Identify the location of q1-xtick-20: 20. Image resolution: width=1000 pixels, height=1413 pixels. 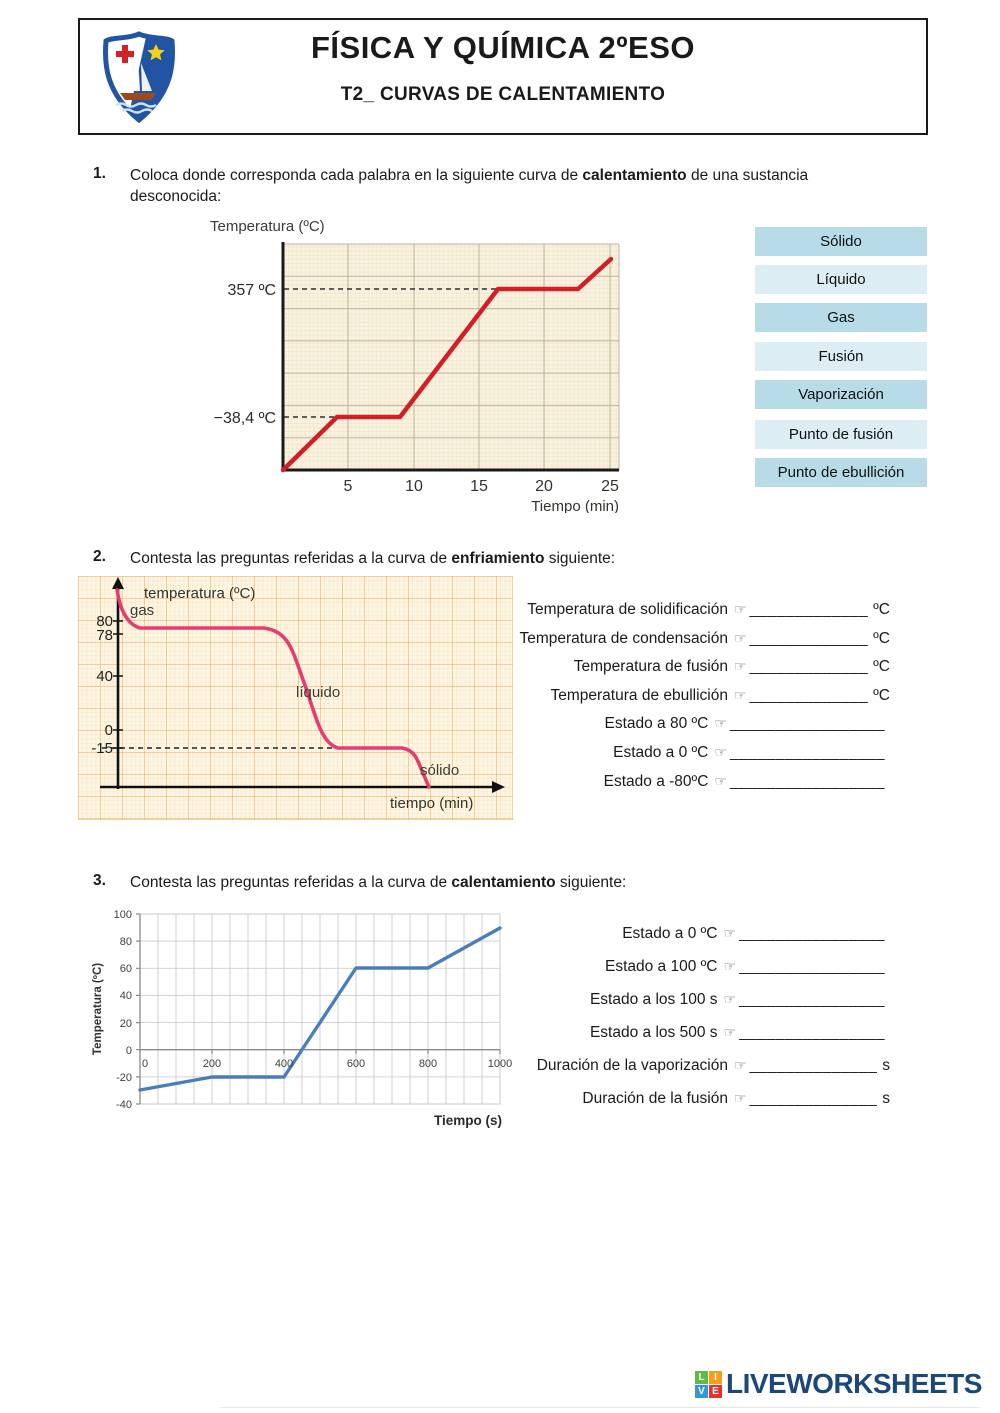
(544, 486).